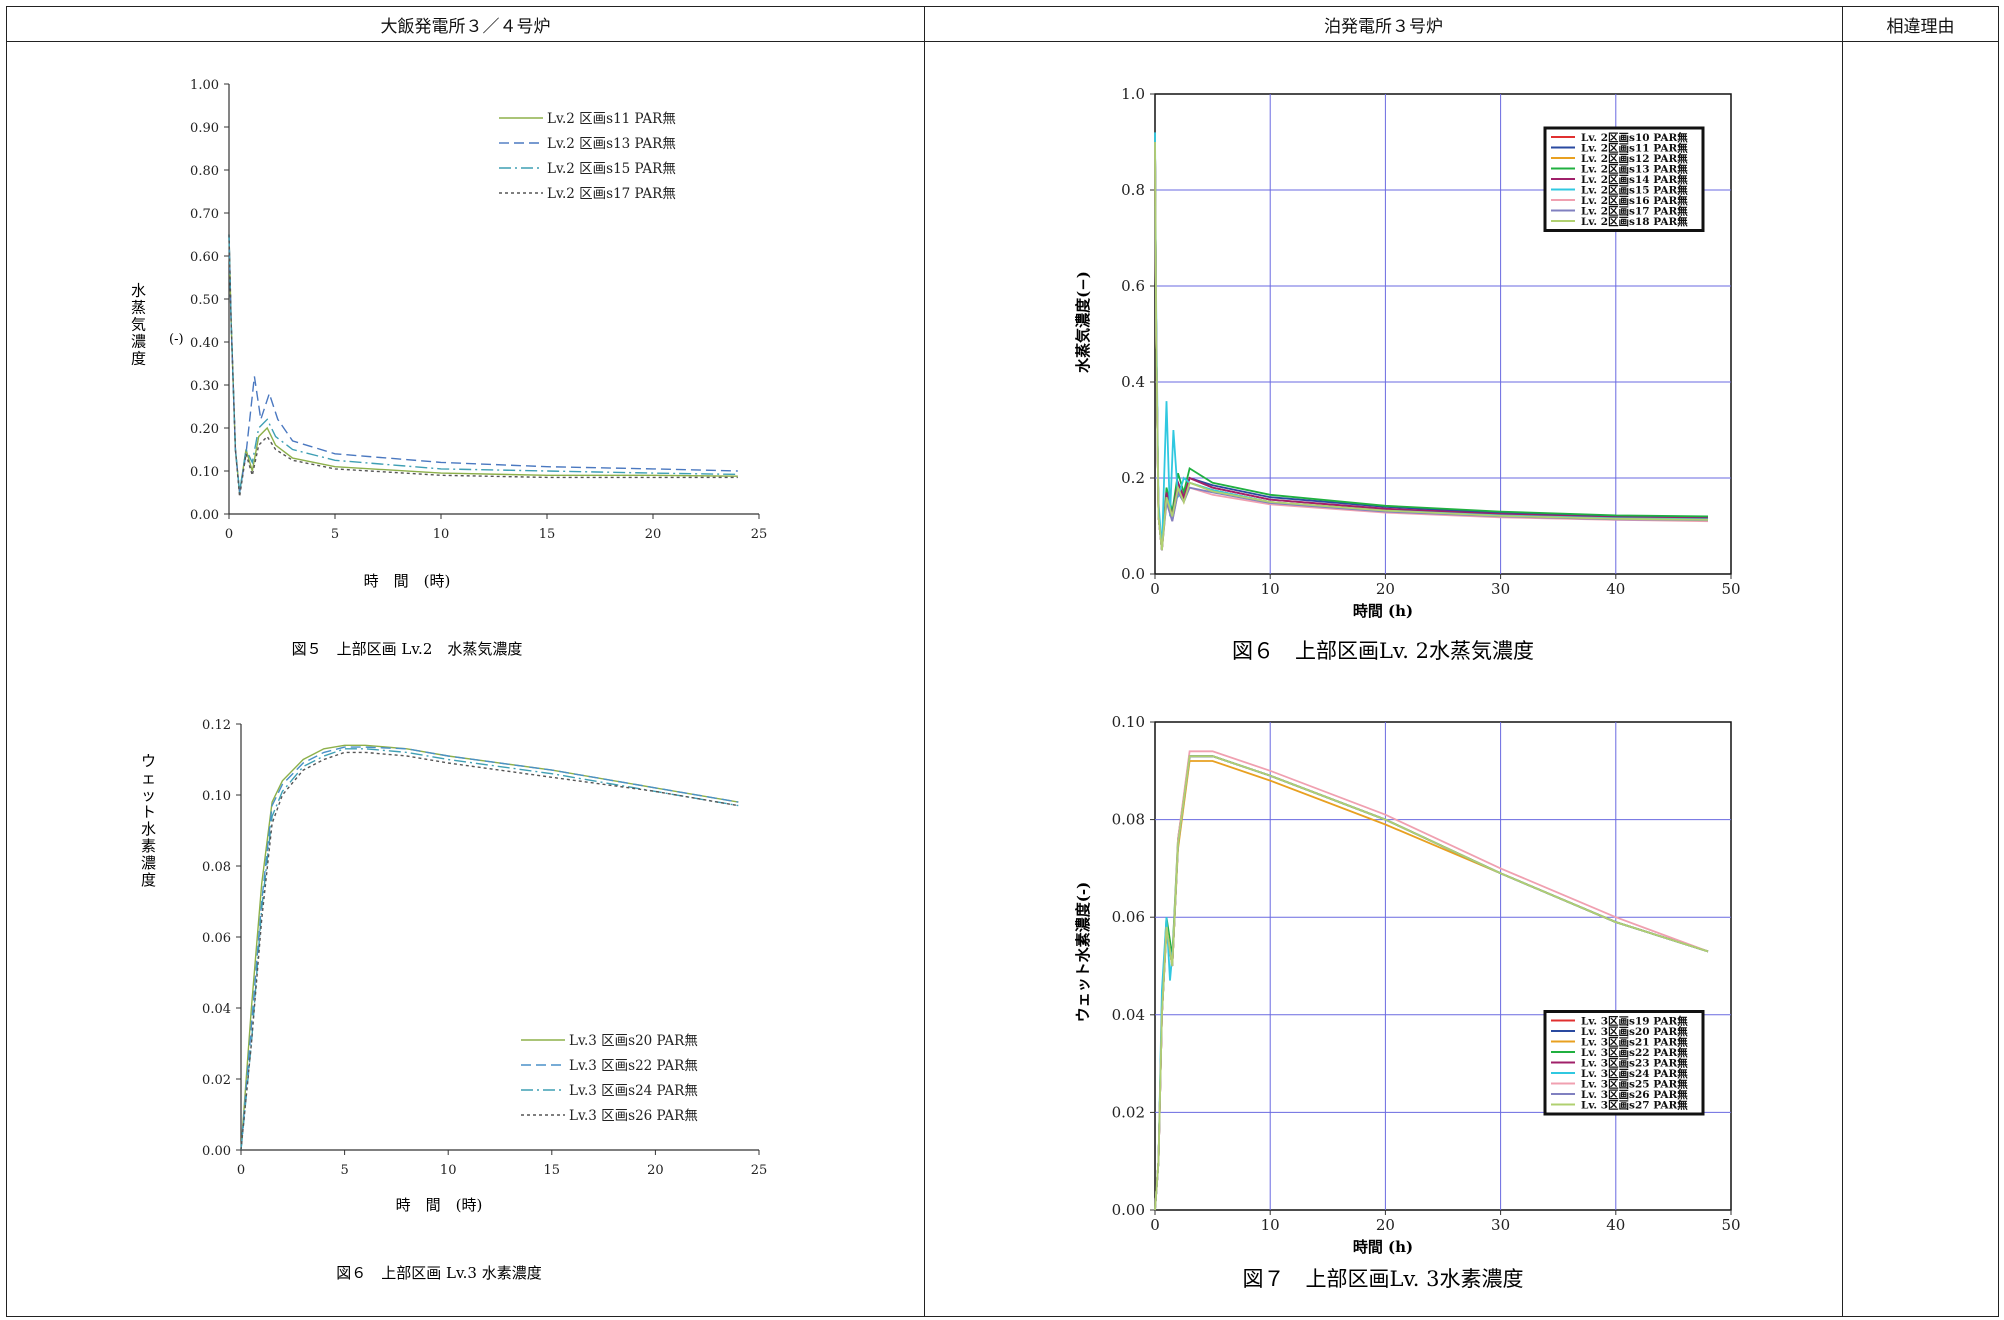  What do you see at coordinates (1634, 1094) in the screenshot?
I see `legend-label: Lv. 3区画s26 PAR無` at bounding box center [1634, 1094].